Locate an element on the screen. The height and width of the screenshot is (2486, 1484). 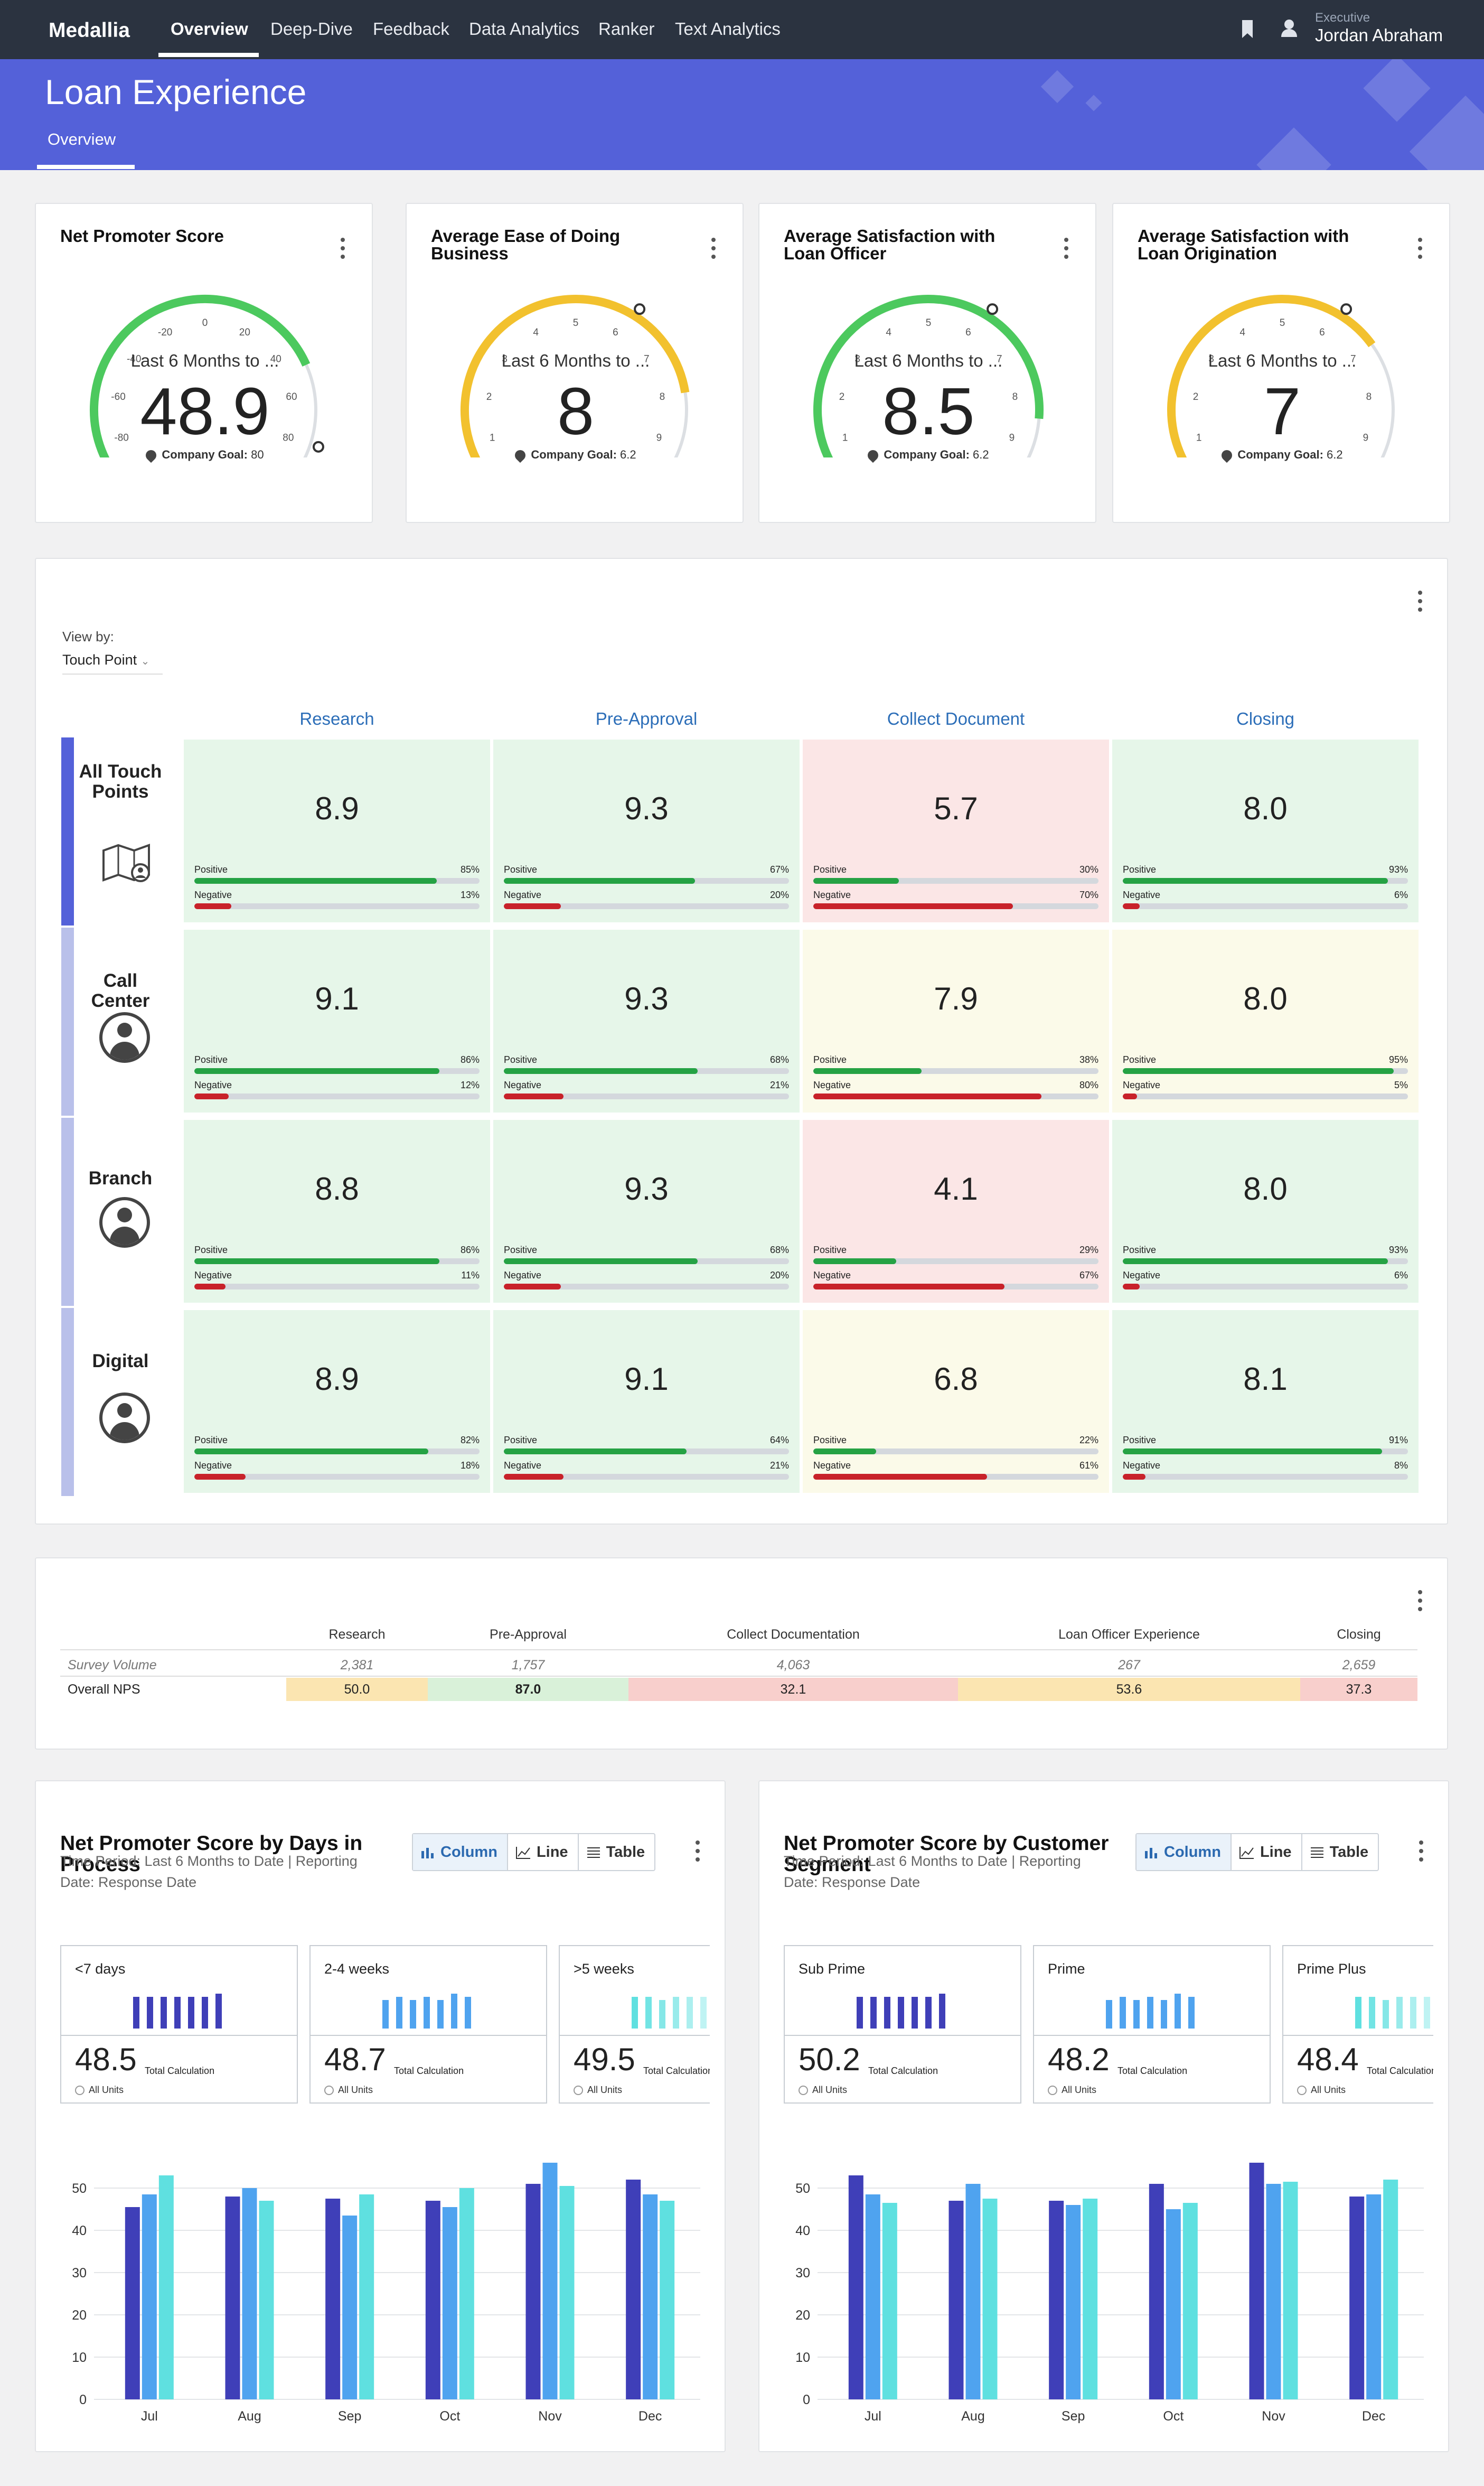
nav-deep-dive: Deep-Dive is located at coordinates (311, 29).